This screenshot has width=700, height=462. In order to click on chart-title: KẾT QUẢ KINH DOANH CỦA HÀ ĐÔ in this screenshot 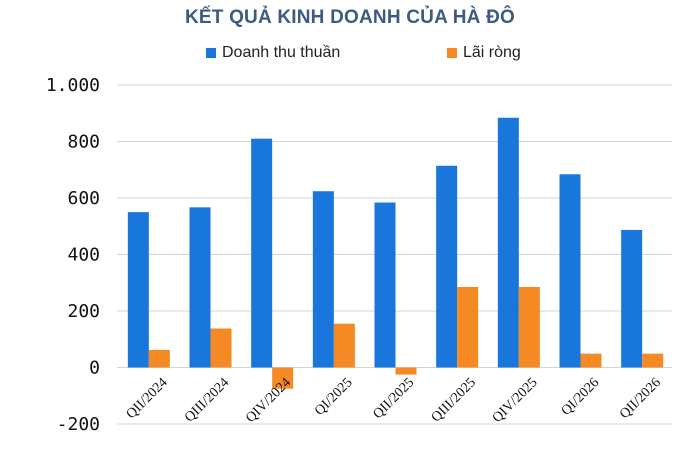, I will do `click(349, 17)`.